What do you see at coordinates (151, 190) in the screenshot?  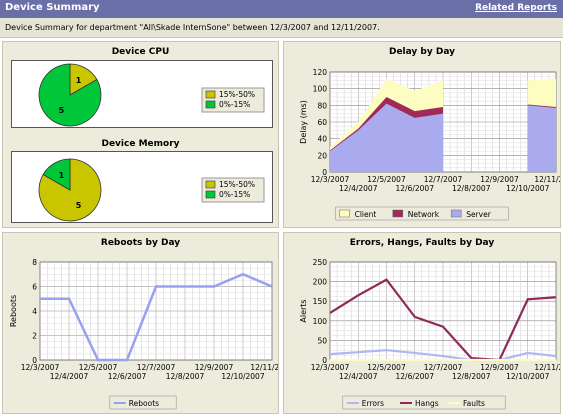 I see `memory-pie-chart: 5 1 15%-50%0%-15%` at bounding box center [151, 190].